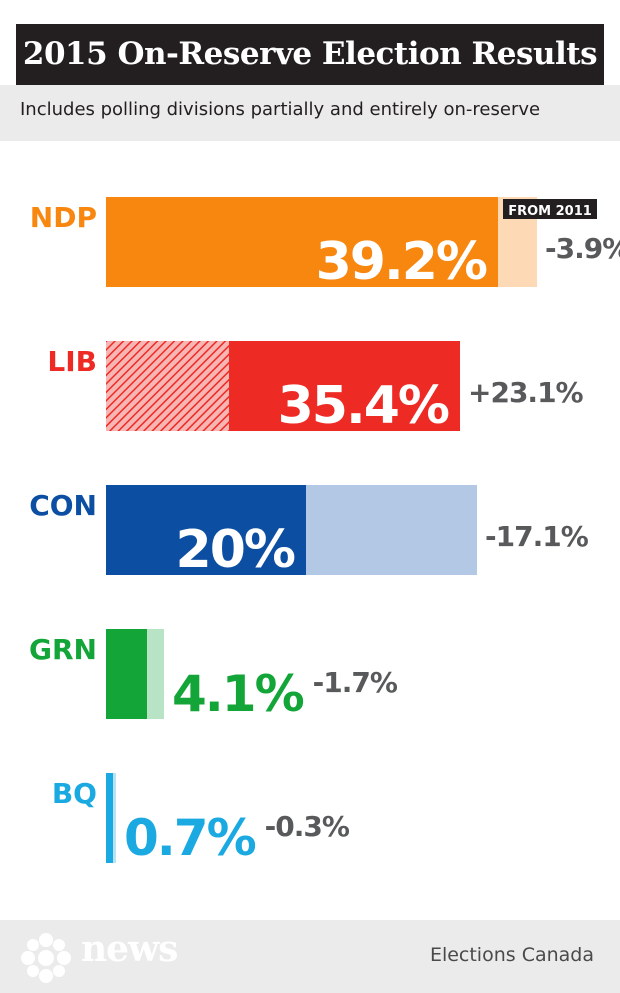 This screenshot has width=620, height=993. I want to click on current-bar-ndp, so click(302, 242).